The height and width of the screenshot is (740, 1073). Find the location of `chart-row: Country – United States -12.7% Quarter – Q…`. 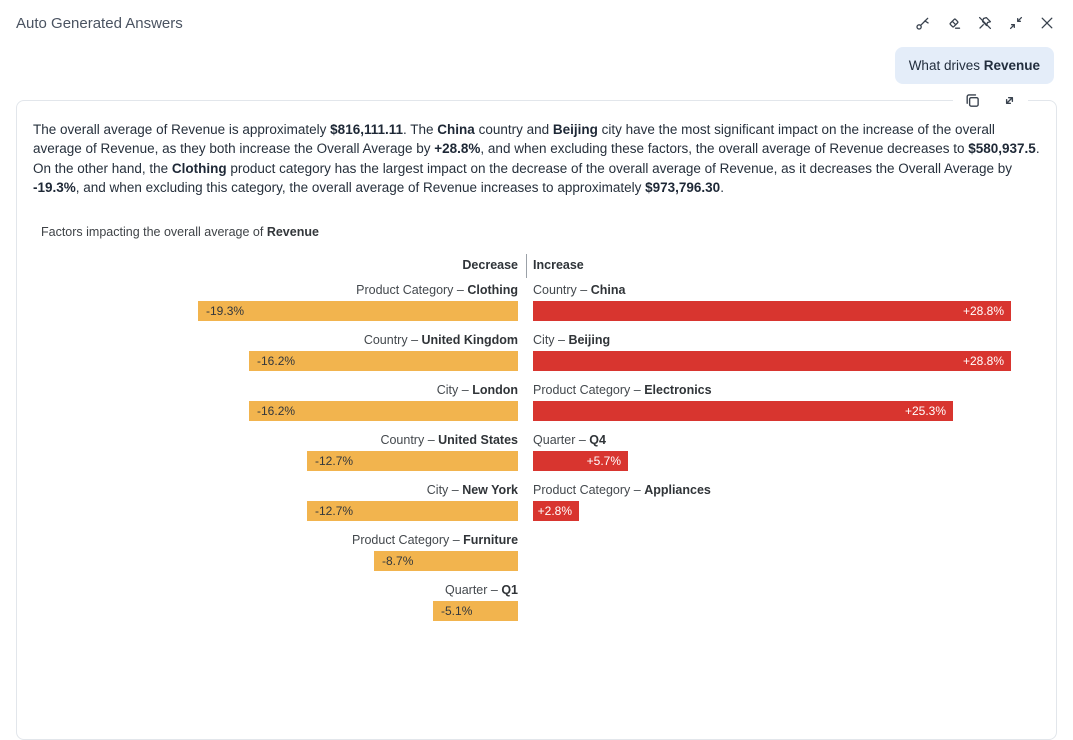

chart-row: Country – United States -12.7% Quarter – Q… is located at coordinates (536, 452).